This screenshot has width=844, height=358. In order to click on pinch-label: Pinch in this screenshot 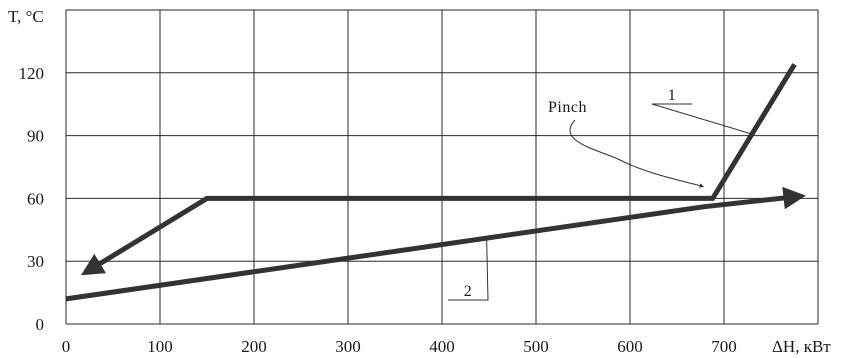, I will do `click(567, 107)`.